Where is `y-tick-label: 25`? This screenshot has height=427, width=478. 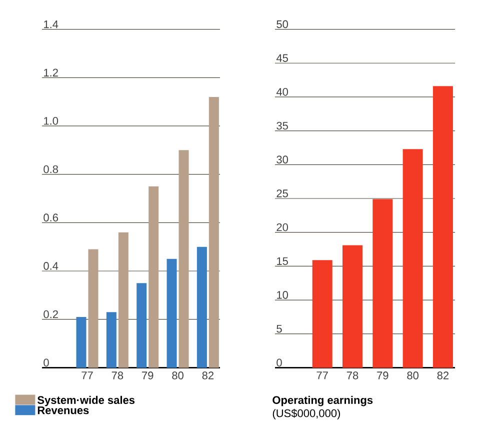 y-tick-label: 25 is located at coordinates (282, 194).